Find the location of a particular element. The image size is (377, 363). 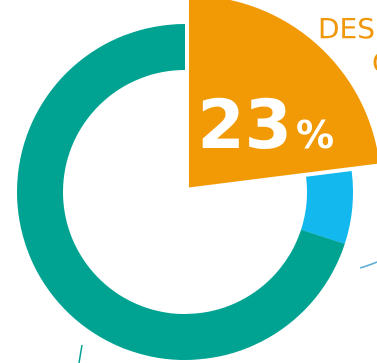

corner-subtitle-fragment: C is located at coordinates (374, 62).